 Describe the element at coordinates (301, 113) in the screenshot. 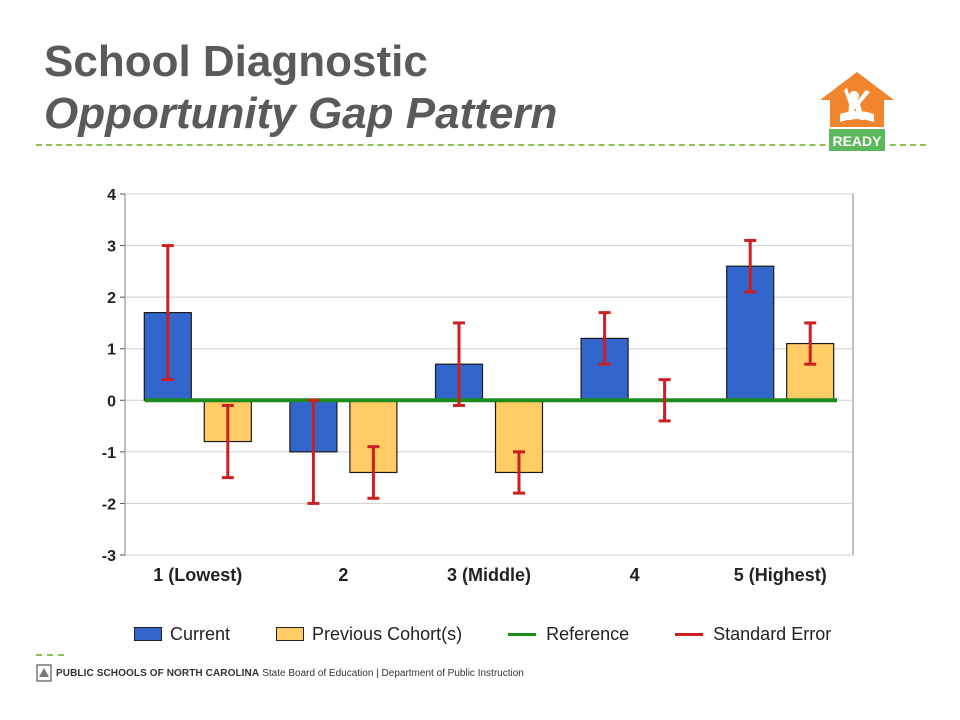

I see `page-subtitle: Opportunity Gap Pattern` at that location.